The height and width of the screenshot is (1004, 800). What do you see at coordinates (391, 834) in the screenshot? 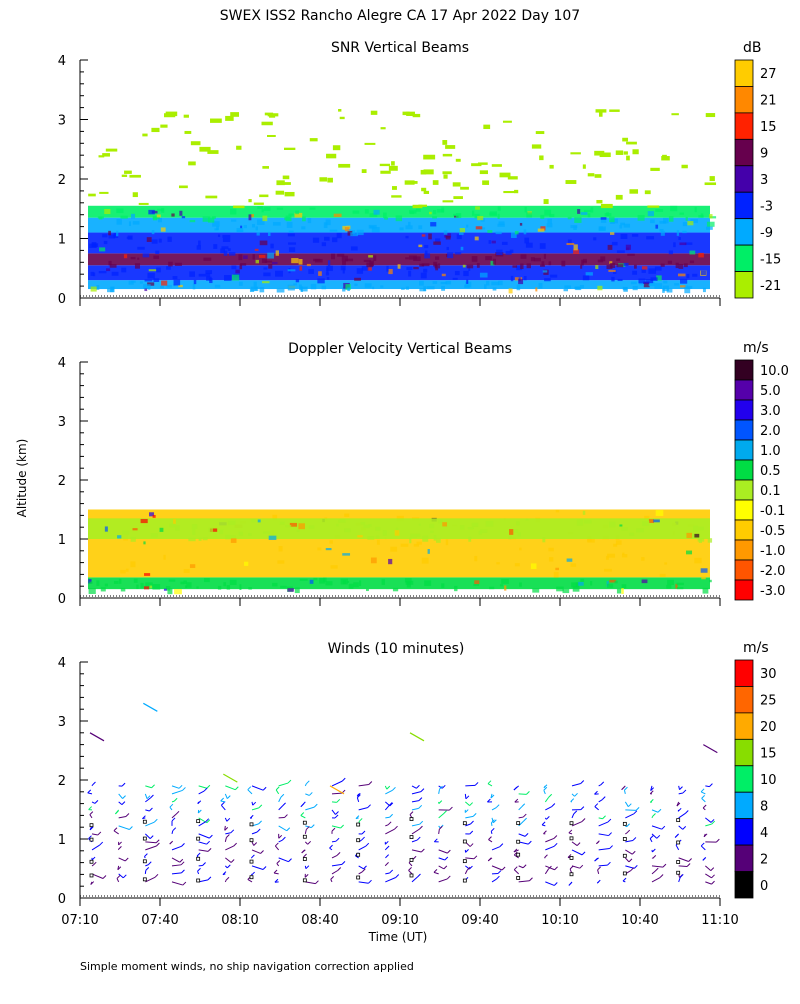
I see `wind-profile` at bounding box center [391, 834].